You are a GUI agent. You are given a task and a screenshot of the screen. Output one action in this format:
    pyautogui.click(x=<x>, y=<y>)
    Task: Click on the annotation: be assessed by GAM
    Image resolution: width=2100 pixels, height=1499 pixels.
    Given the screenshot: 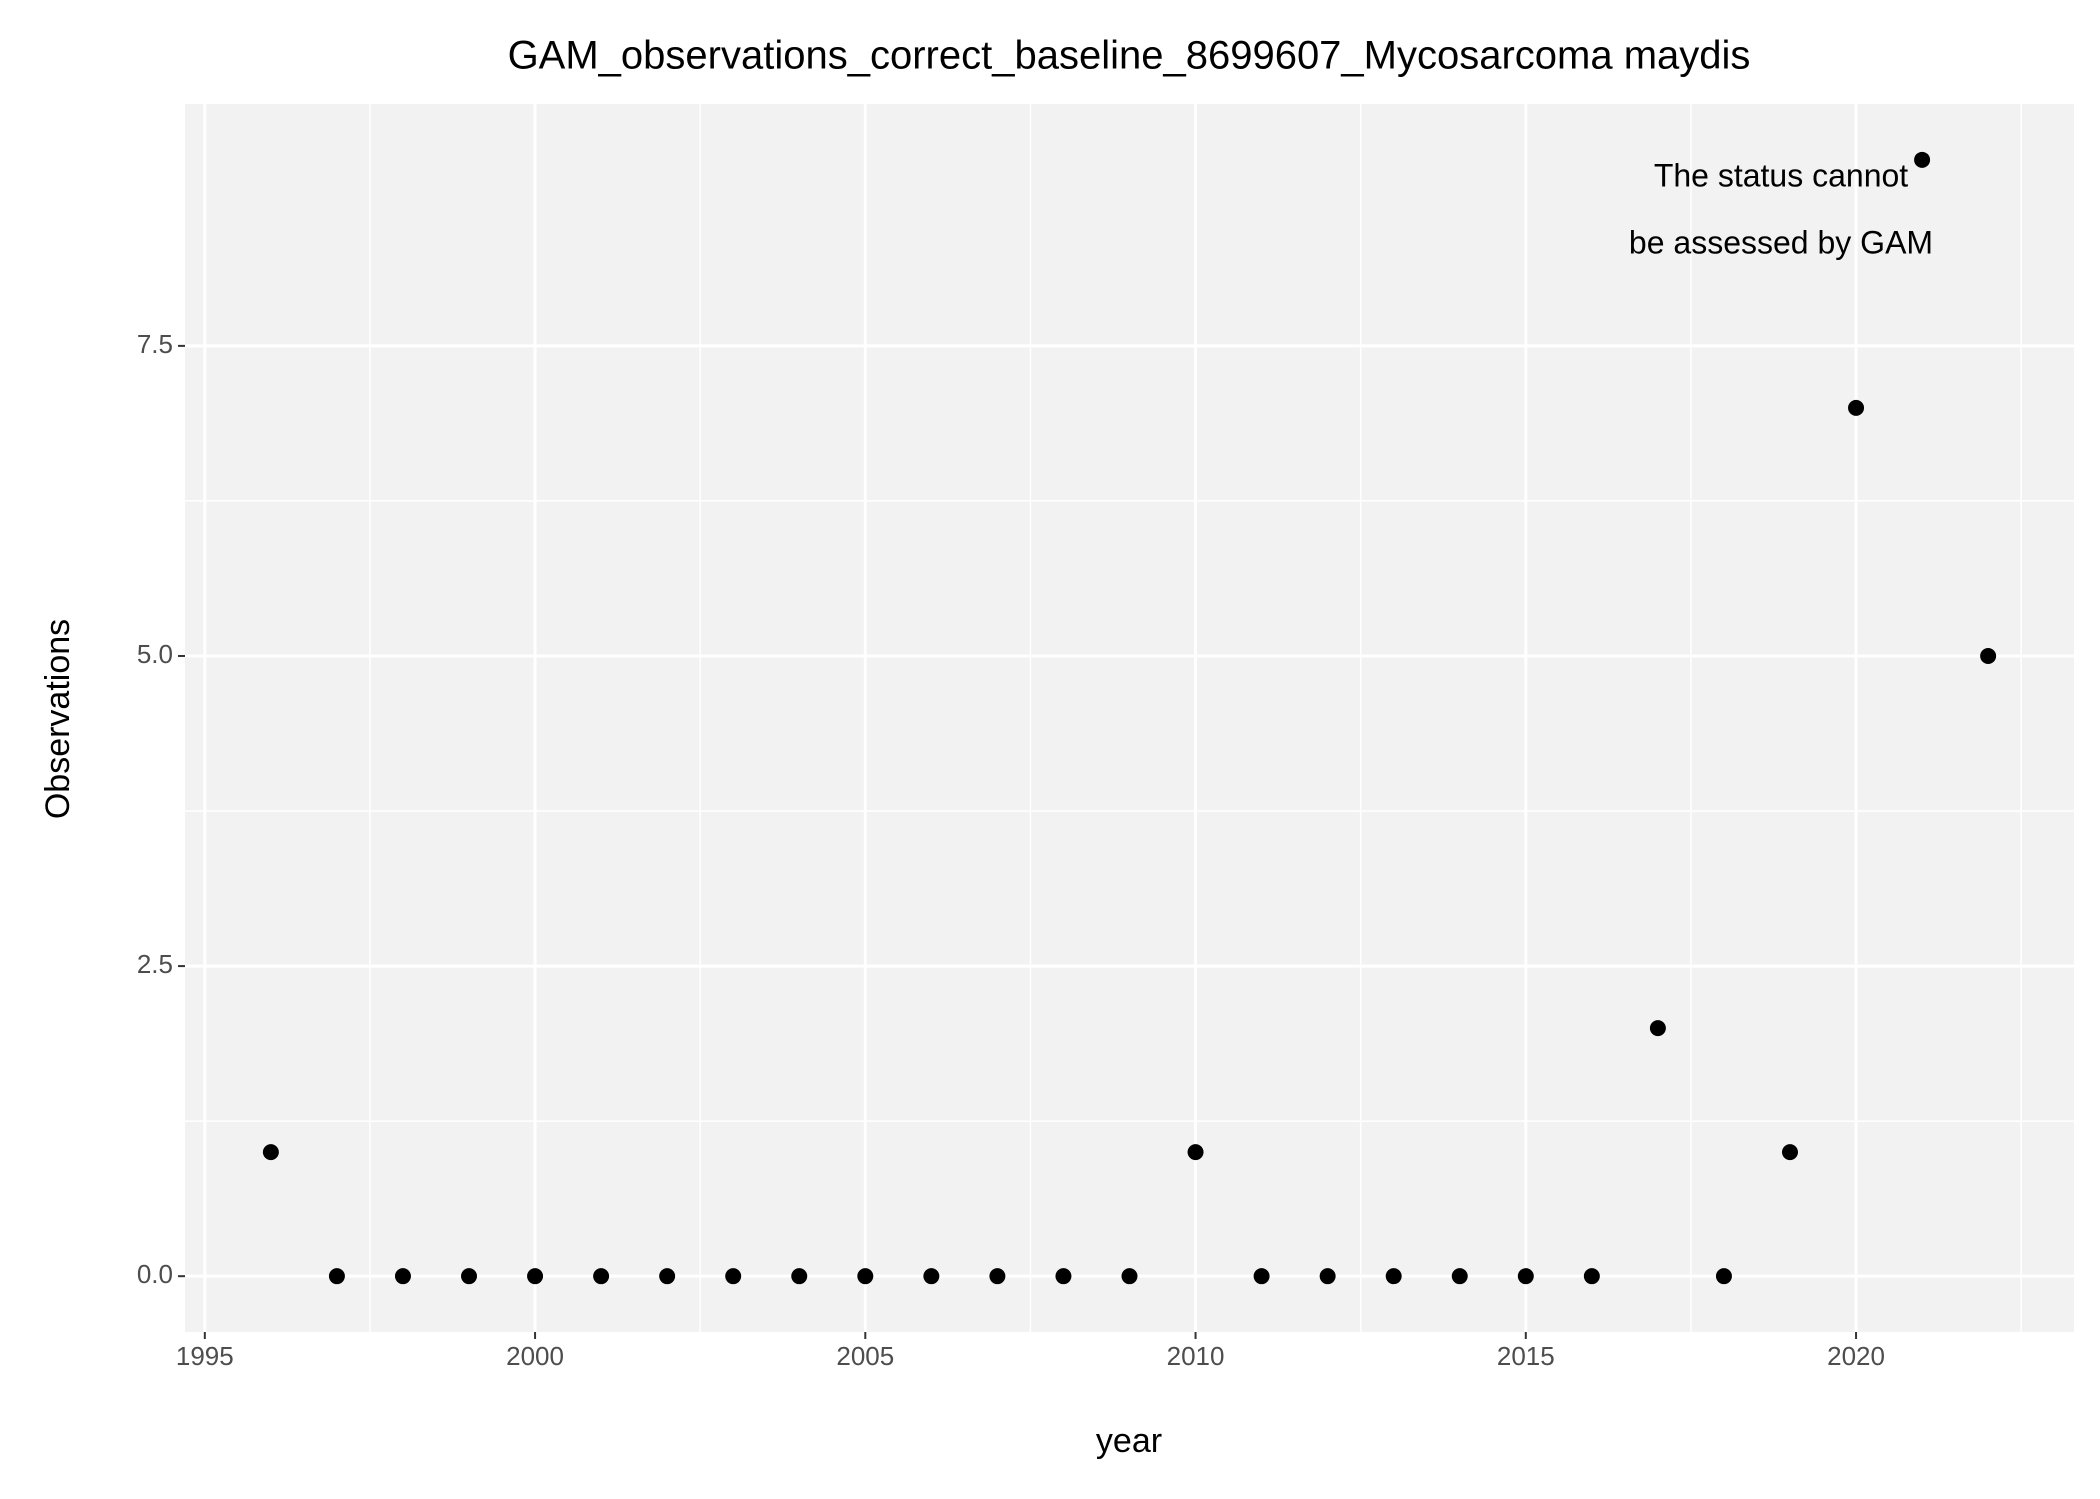 What is the action you would take?
    pyautogui.click(x=1781, y=242)
    